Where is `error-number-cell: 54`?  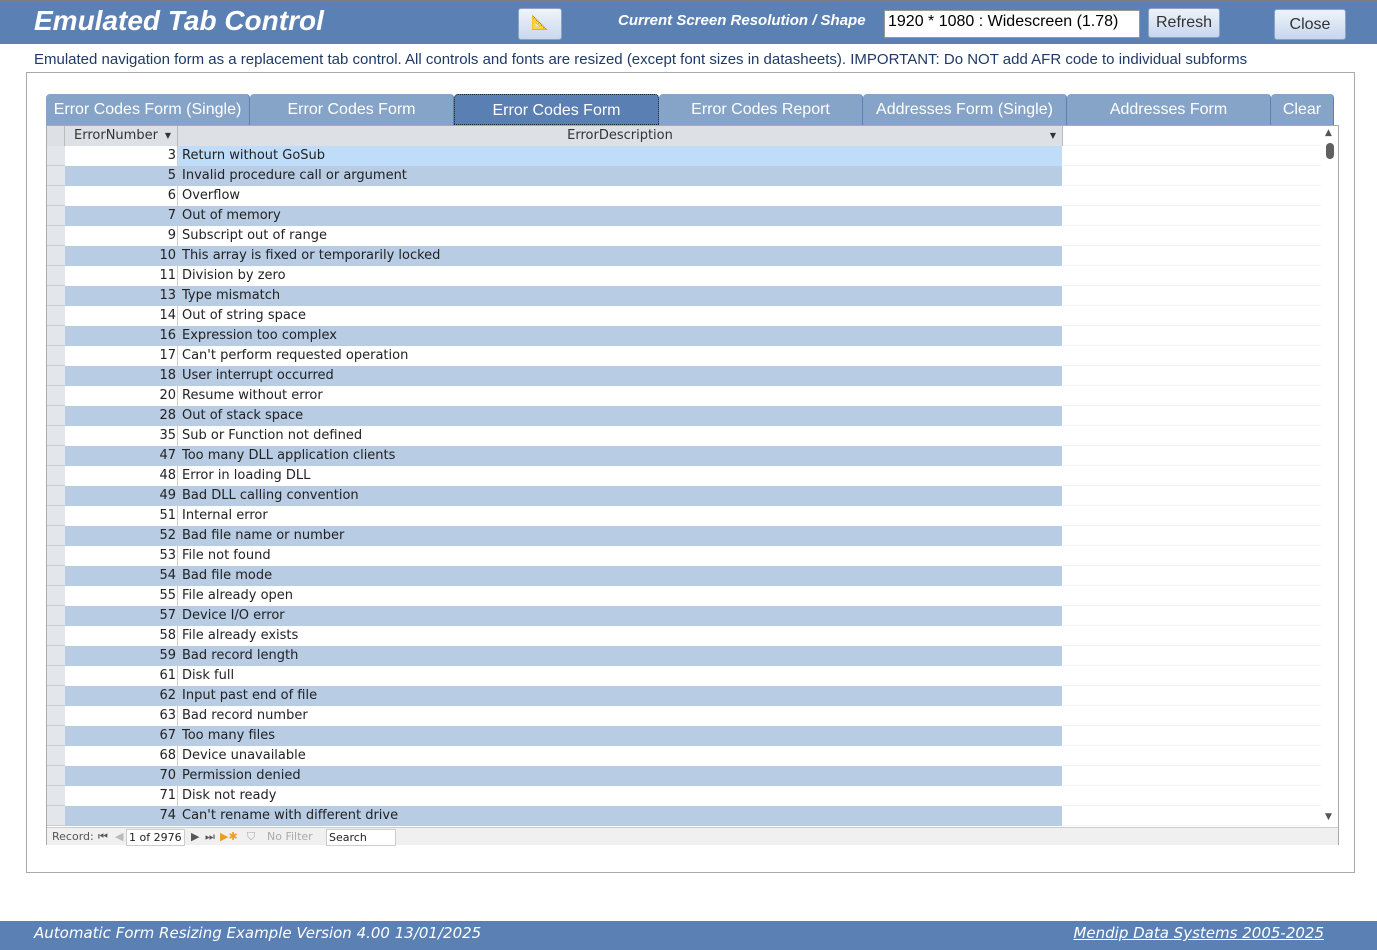
error-number-cell: 54 is located at coordinates (121, 576).